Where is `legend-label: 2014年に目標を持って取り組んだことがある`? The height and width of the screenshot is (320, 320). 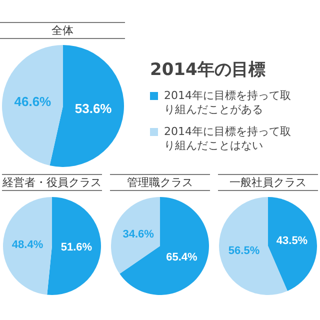 legend-label: 2014年に目標を持って取り組んだことがある is located at coordinates (228, 103).